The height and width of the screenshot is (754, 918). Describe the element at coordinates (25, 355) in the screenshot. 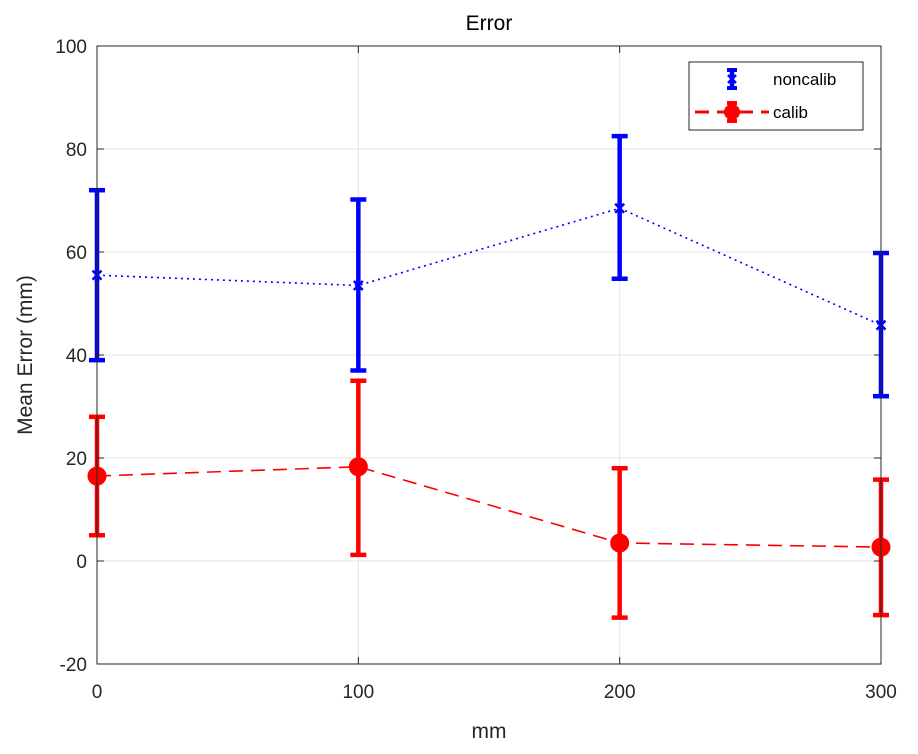

I see `y-axis-title: Mean Error (mm)` at that location.